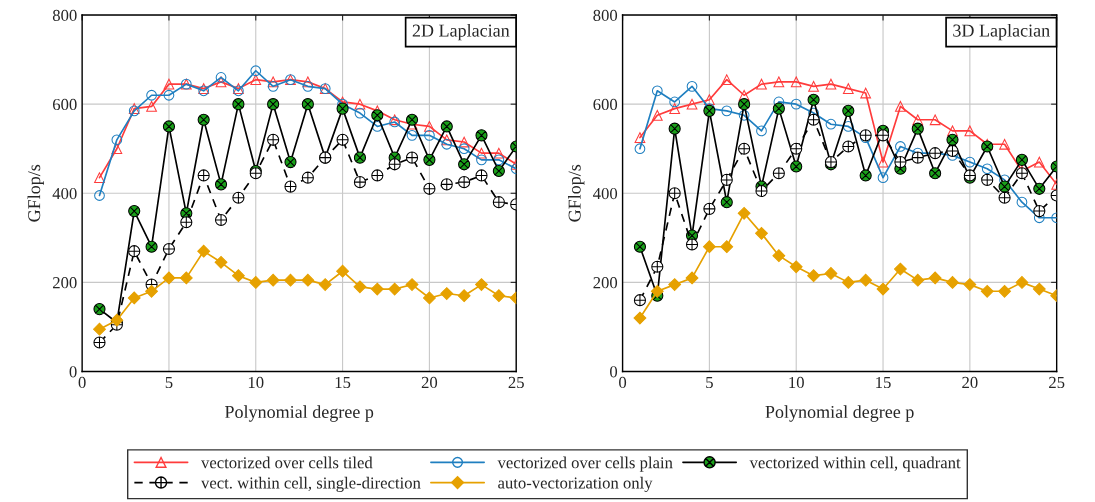 Image resolution: width=1095 pixels, height=502 pixels. I want to click on legend-label: auto-vectorization only, so click(575, 484).